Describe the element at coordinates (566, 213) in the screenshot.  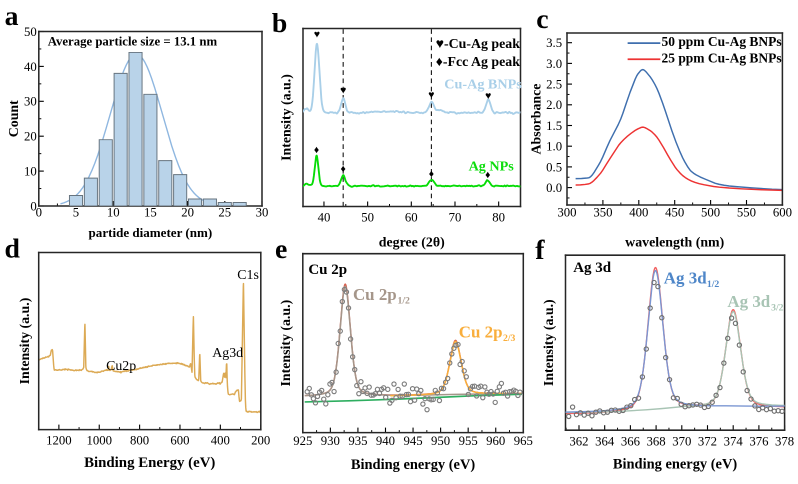
I see `svg-text: 300` at that location.